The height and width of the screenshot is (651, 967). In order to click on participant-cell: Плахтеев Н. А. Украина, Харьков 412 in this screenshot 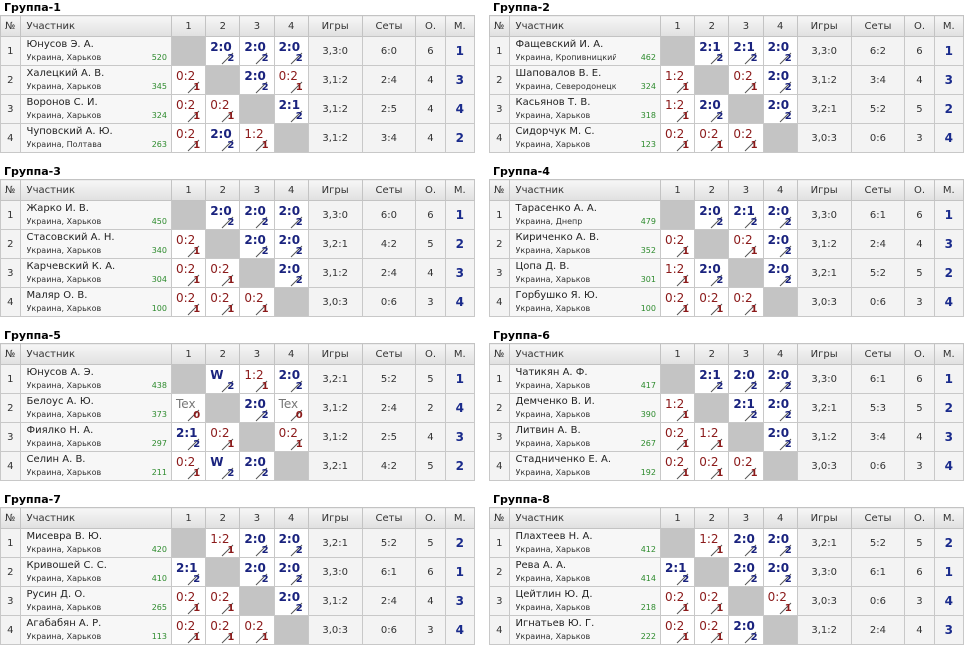, I will do `click(584, 543)`.